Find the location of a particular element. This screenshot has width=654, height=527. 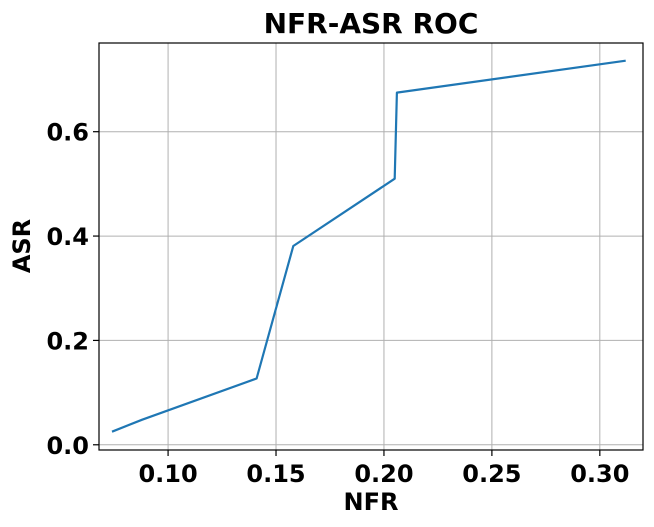

x-axis-ticks: 0.10 0.15 0.20 0.25 0.30 is located at coordinates (383, 469).